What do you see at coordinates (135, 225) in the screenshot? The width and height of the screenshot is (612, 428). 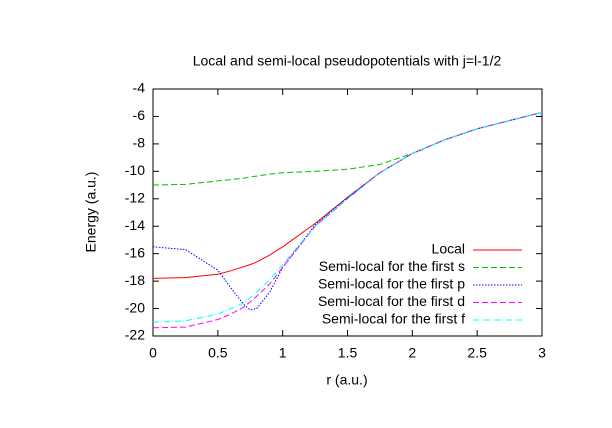 I see `y-tick-label: -14` at bounding box center [135, 225].